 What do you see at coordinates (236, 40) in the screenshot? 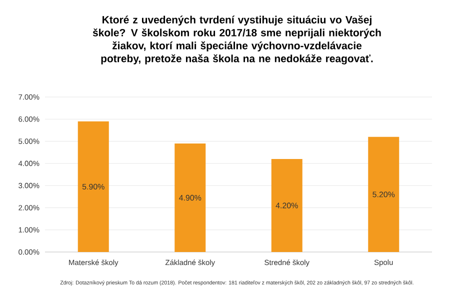
I see `chart-title: Ktoré z uvedených tvrdení vystihuje situáciu vo Vašej škole? V školskom roku 2017/18 sme neprijali niektorých žiakov, ktorí mali špeciálne výchovno-vzdelávacie potreby, pretože naša škola na ne nedokáže reagovať.` at bounding box center [236, 40].